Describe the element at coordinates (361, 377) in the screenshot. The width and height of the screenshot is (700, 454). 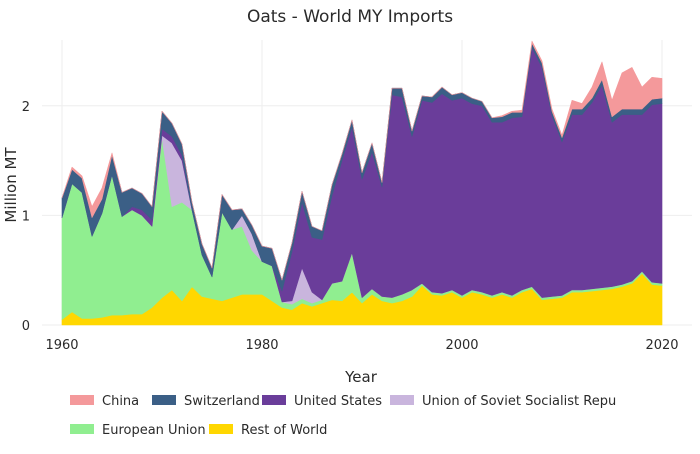
I see `x-axis-title: Year` at that location.